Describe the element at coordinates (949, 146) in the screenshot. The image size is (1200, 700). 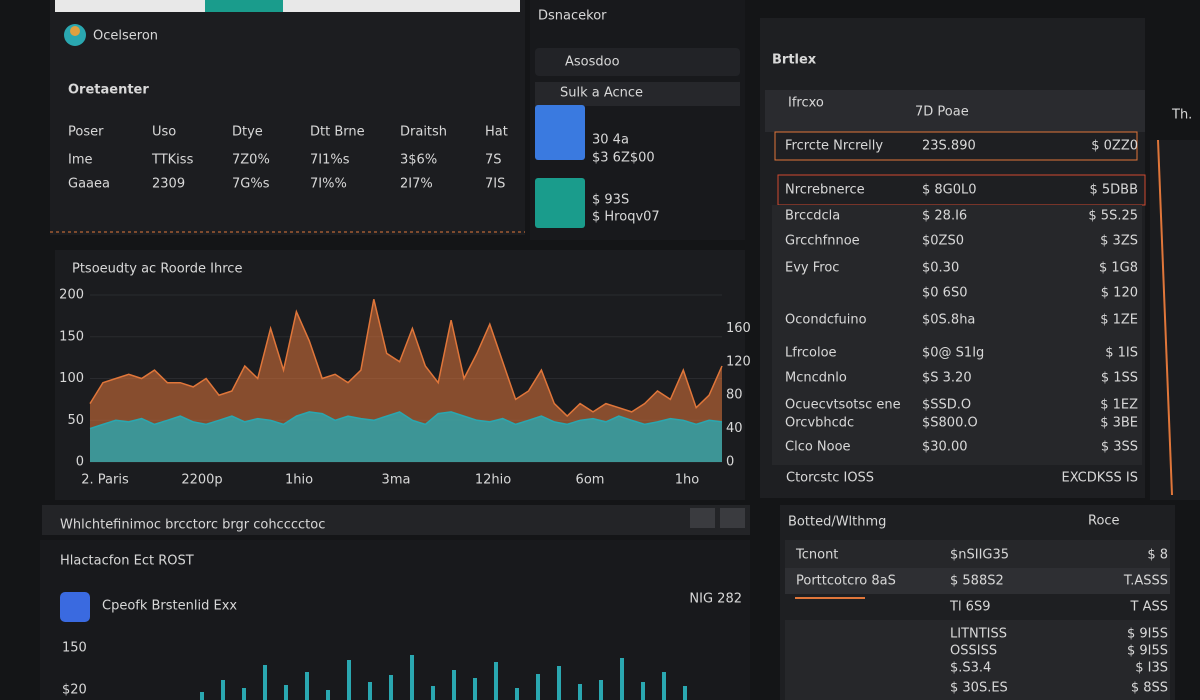
I see `row-value: 23S.890` at that location.